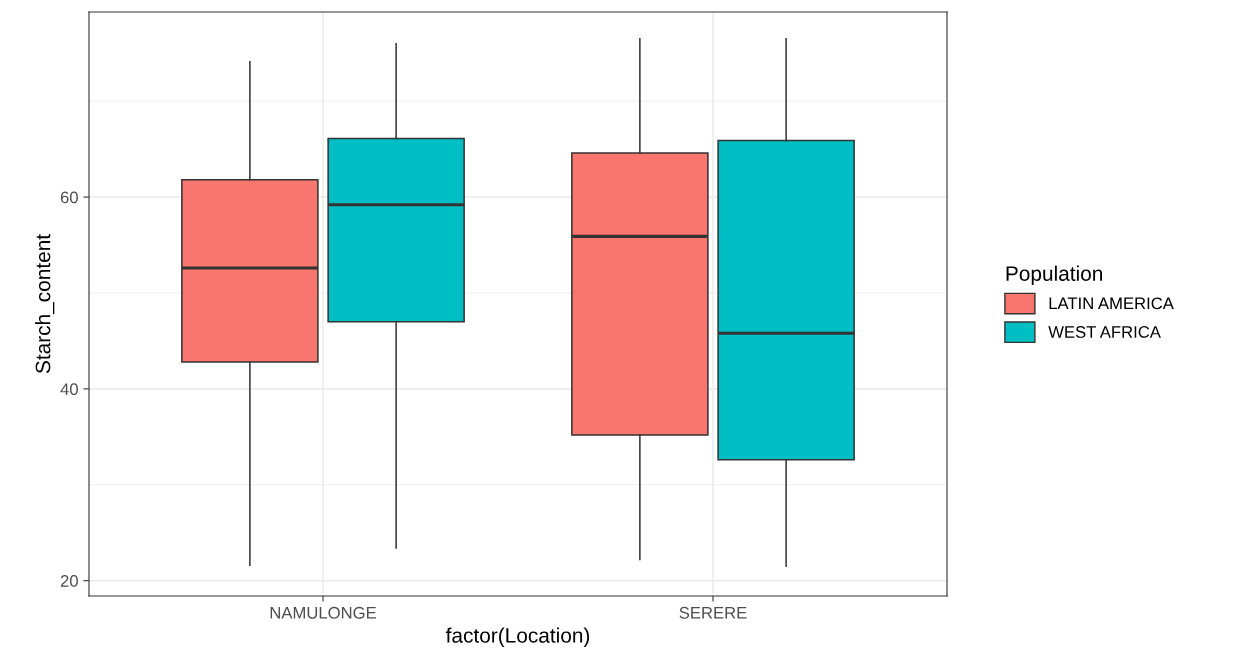 This screenshot has width=1234, height=665. What do you see at coordinates (1104, 332) in the screenshot?
I see `legend-label: WEST AFRICA` at bounding box center [1104, 332].